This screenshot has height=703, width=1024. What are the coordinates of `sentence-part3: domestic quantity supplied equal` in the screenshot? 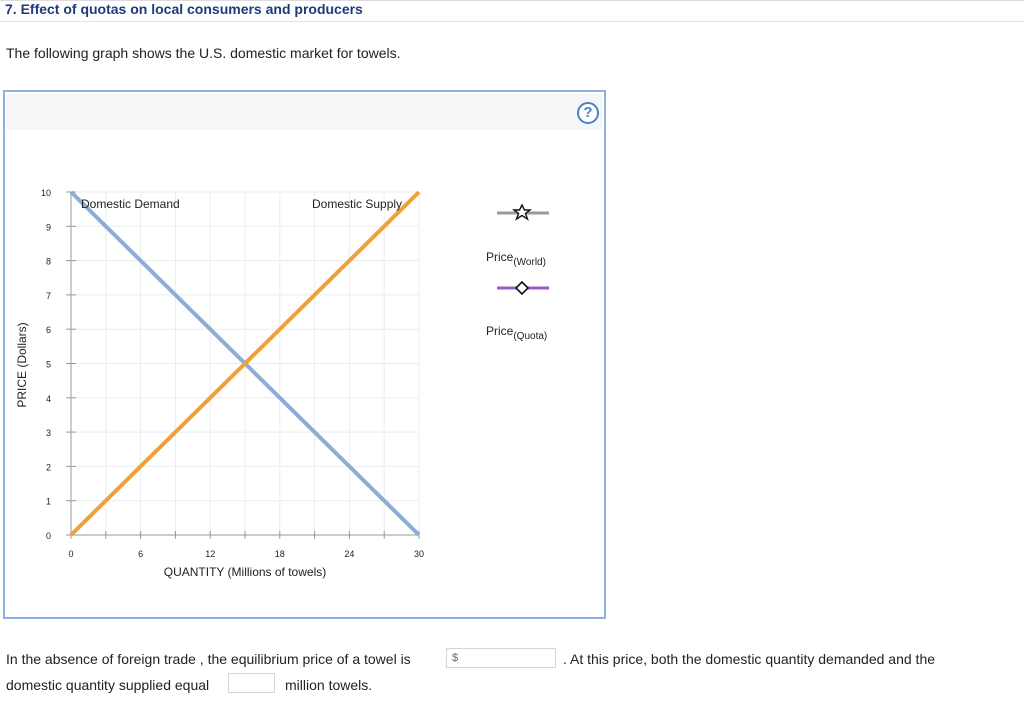 It's located at (108, 685).